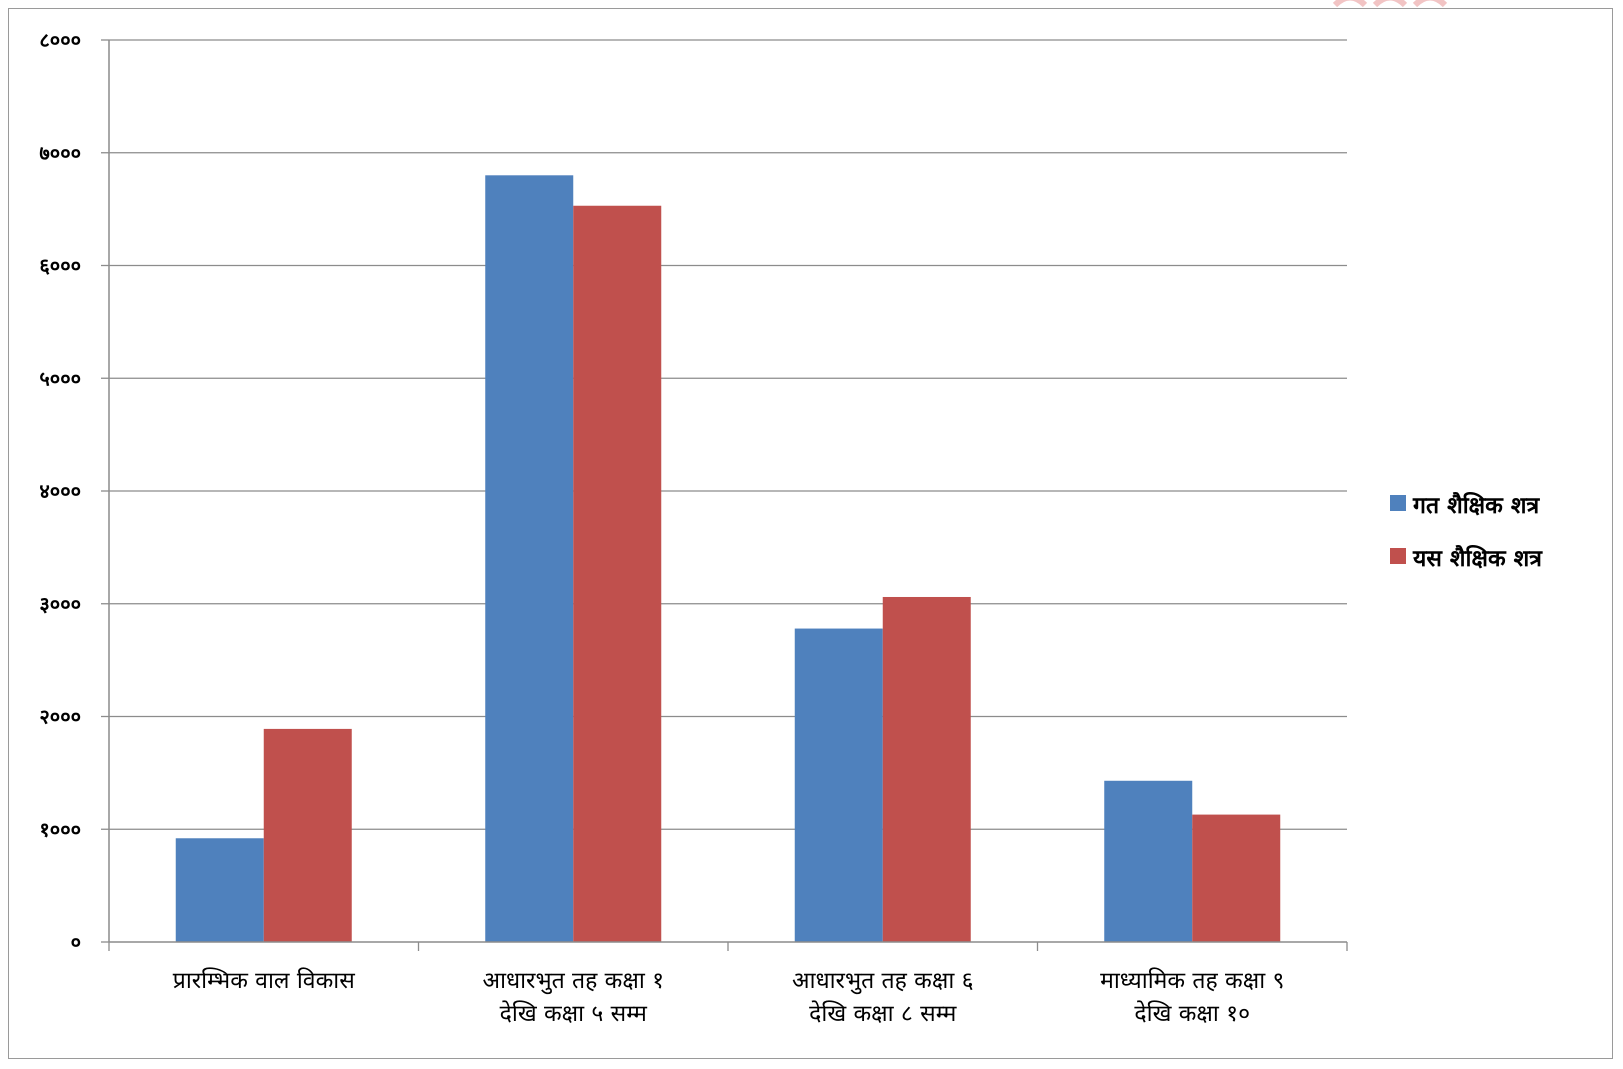 Image resolution: width=1623 pixels, height=1069 pixels. Describe the element at coordinates (307, 835) in the screenshot. I see `bar-s1-c0` at that location.